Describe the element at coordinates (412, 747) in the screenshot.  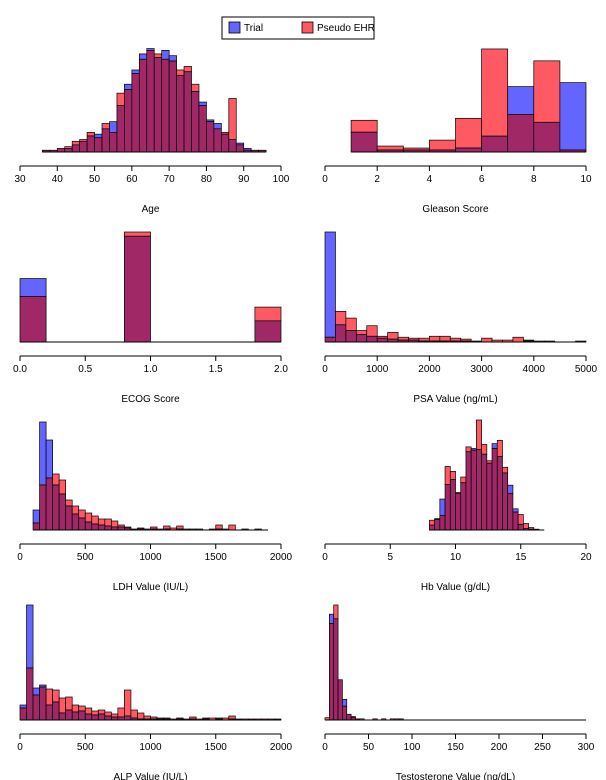
I see `x-tick-label-testosterone-value-ng-dl: 100` at that location.